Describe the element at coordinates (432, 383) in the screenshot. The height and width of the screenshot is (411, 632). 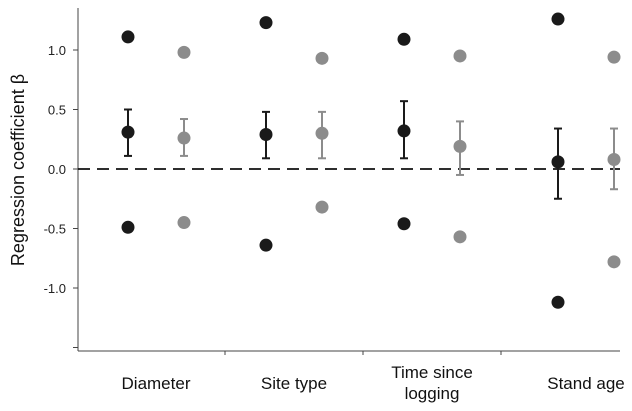
I see `x-category-label: Time since logging` at that location.